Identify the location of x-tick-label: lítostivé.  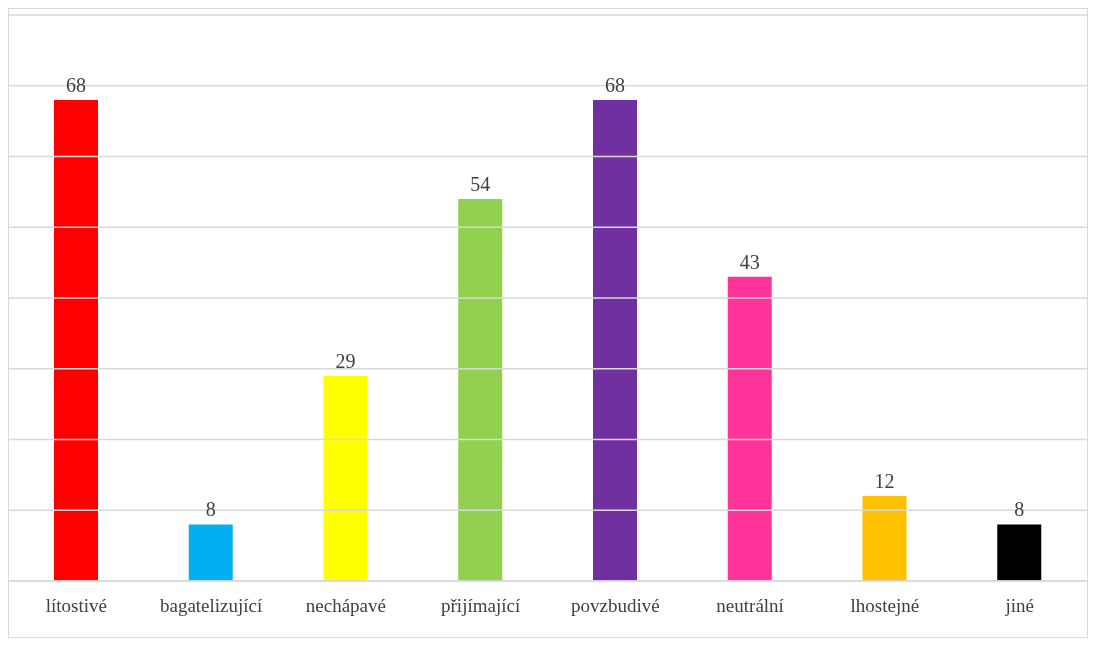
(76, 606).